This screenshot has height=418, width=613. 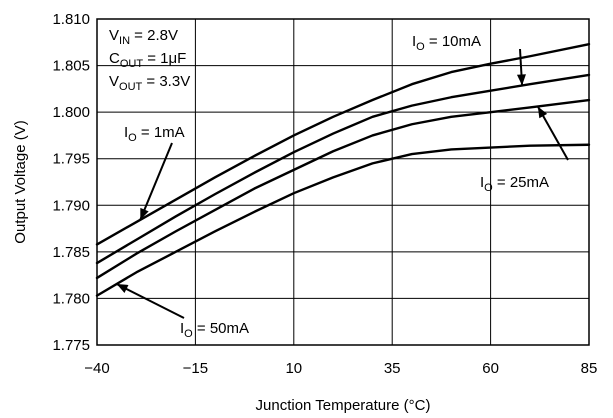 What do you see at coordinates (293, 368) in the screenshot?
I see `x-tick-label: 10` at bounding box center [293, 368].